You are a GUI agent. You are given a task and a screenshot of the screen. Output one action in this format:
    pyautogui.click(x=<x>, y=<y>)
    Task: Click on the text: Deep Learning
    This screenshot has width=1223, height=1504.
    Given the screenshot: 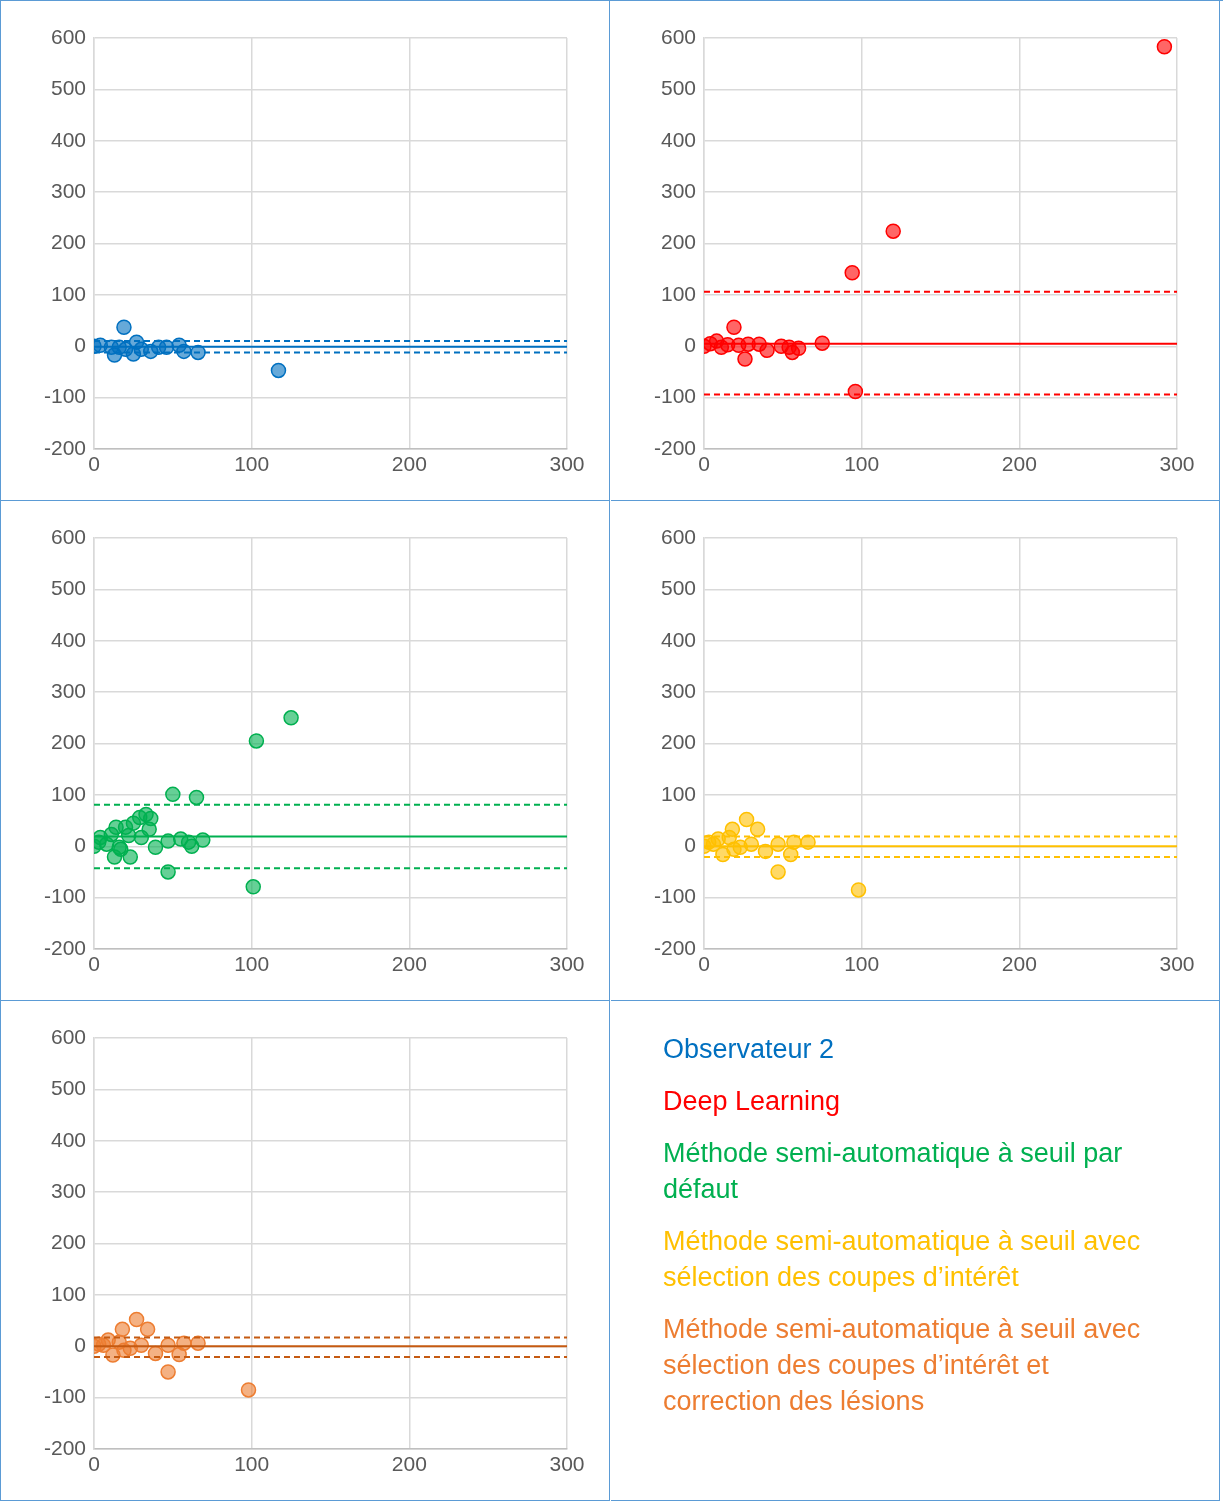 What is the action you would take?
    pyautogui.click(x=752, y=1101)
    